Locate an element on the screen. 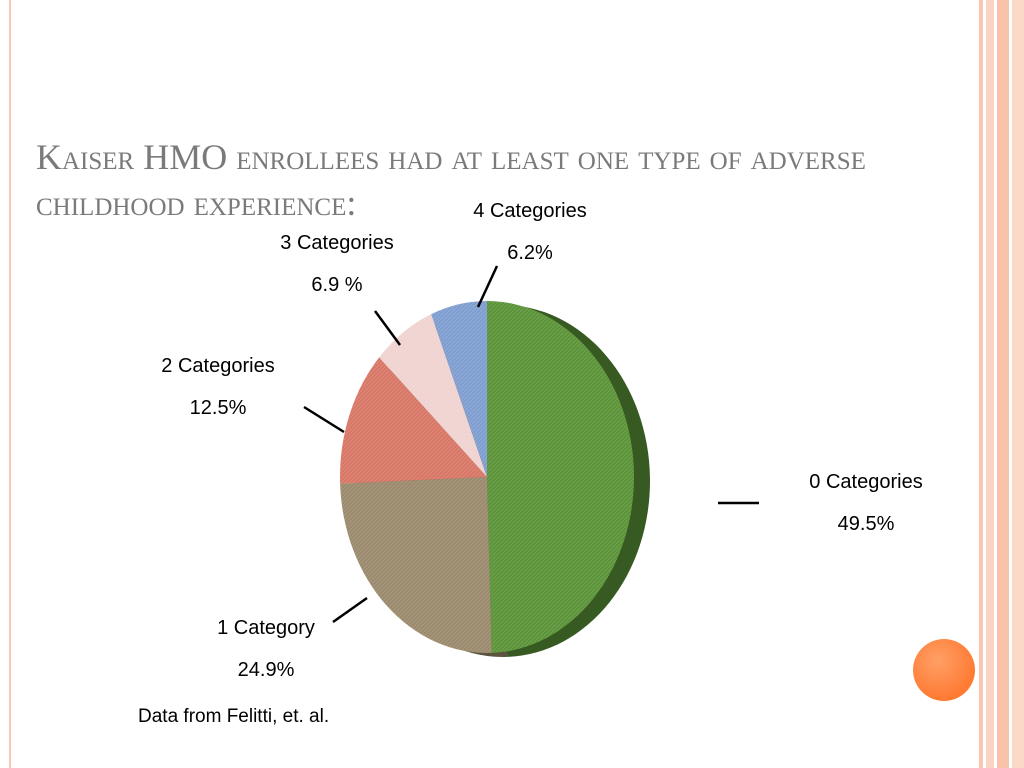 This screenshot has height=768, width=1024. pie-slice-texture-0-categories is located at coordinates (561, 477).